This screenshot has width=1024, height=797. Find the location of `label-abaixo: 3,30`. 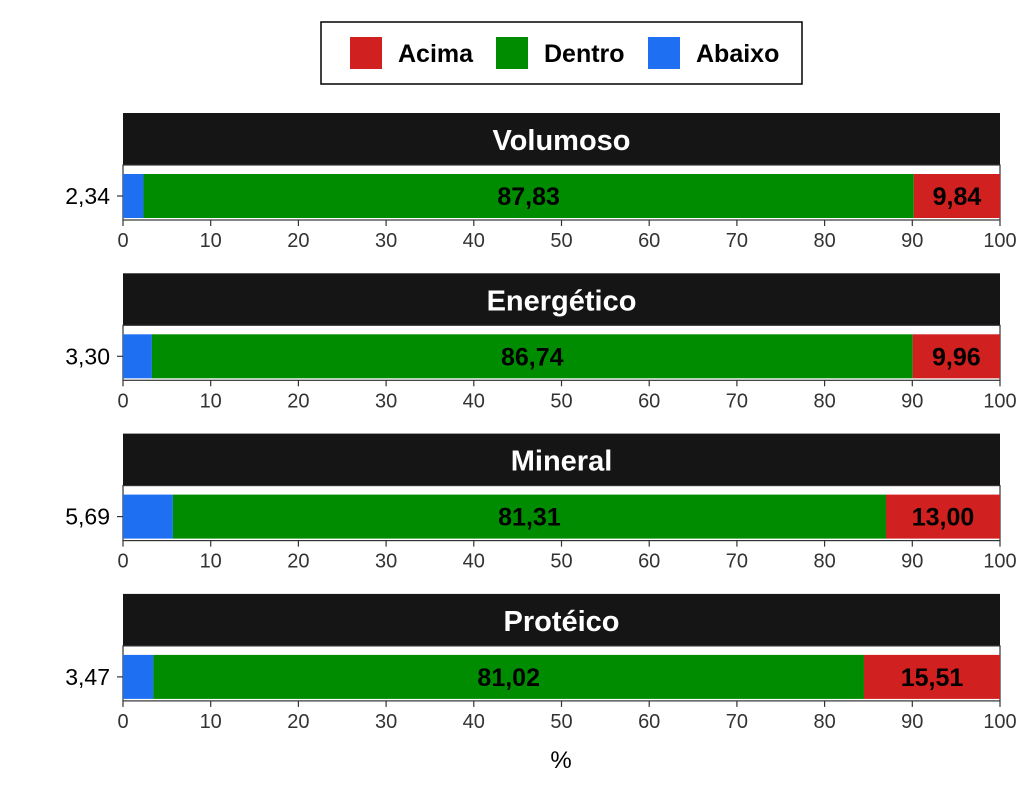

label-abaixo: 3,30 is located at coordinates (87, 356).